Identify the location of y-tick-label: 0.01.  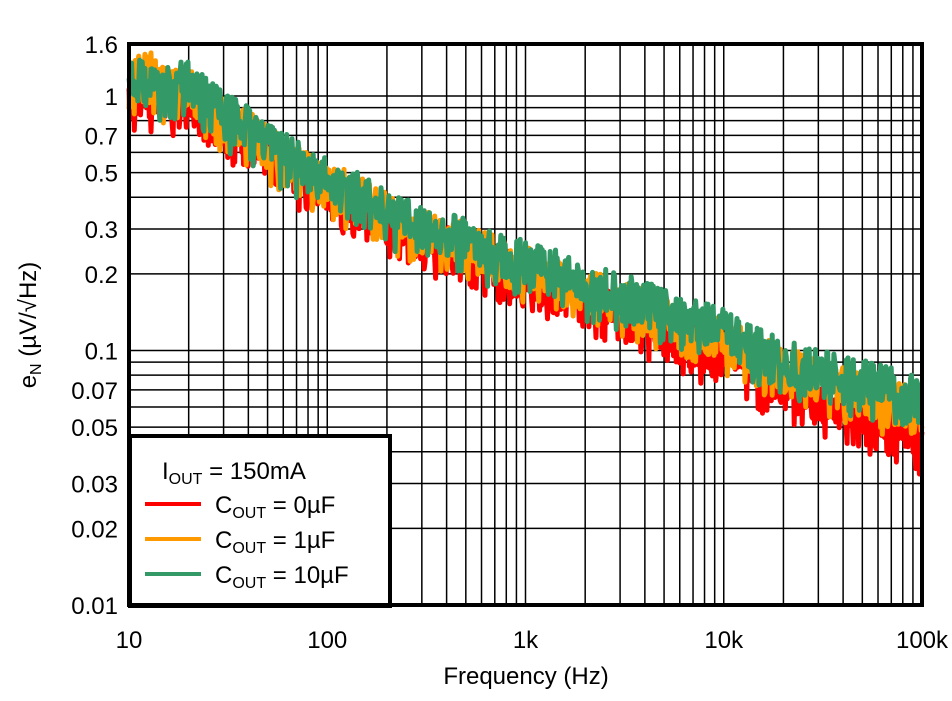
(94, 606).